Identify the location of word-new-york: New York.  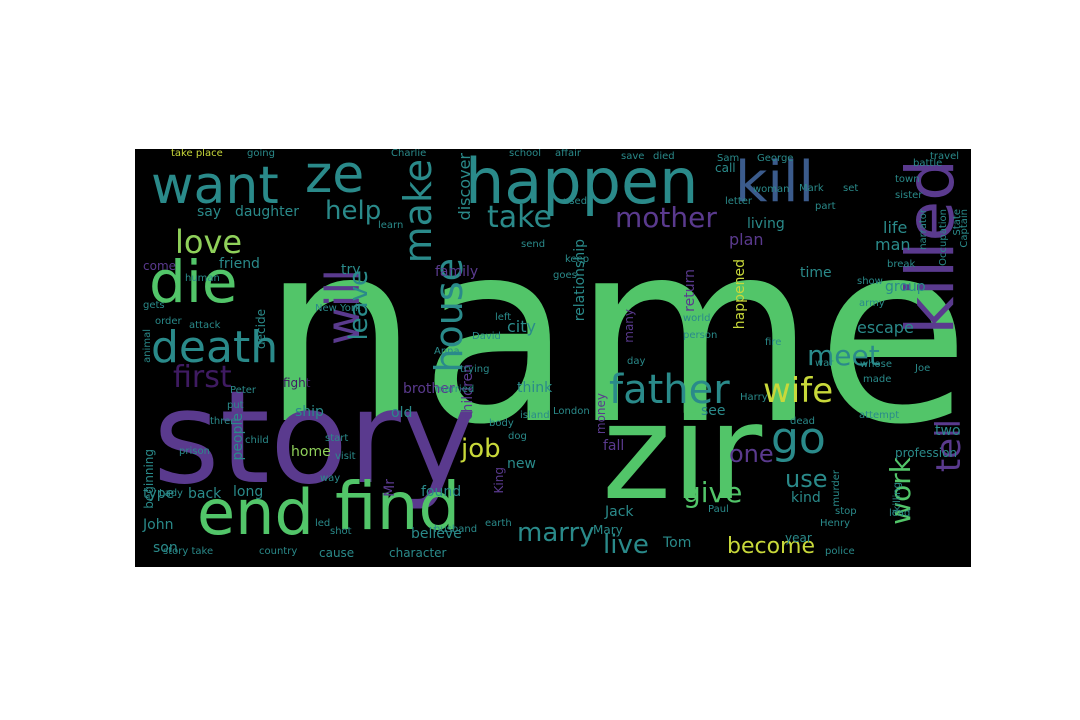
(338, 308).